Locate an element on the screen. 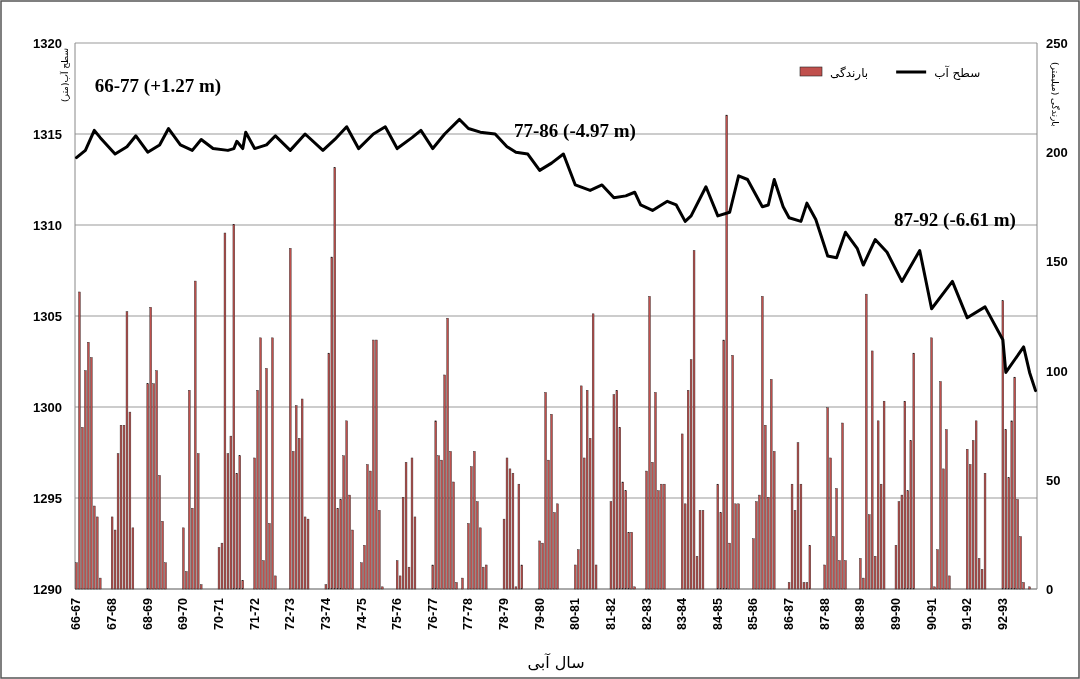  x-tick-label: 68-69 is located at coordinates (147, 613).